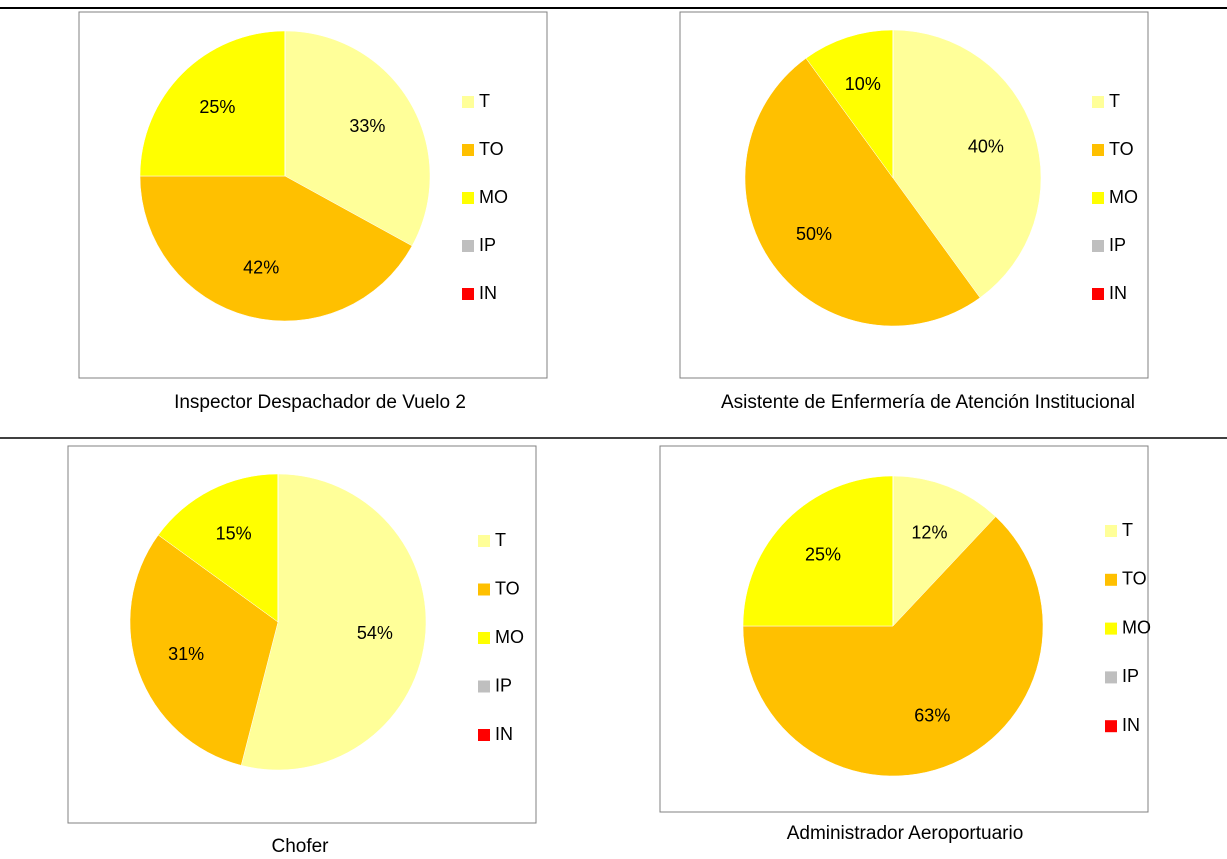  What do you see at coordinates (300, 846) in the screenshot?
I see `chart-caption: Chofer` at bounding box center [300, 846].